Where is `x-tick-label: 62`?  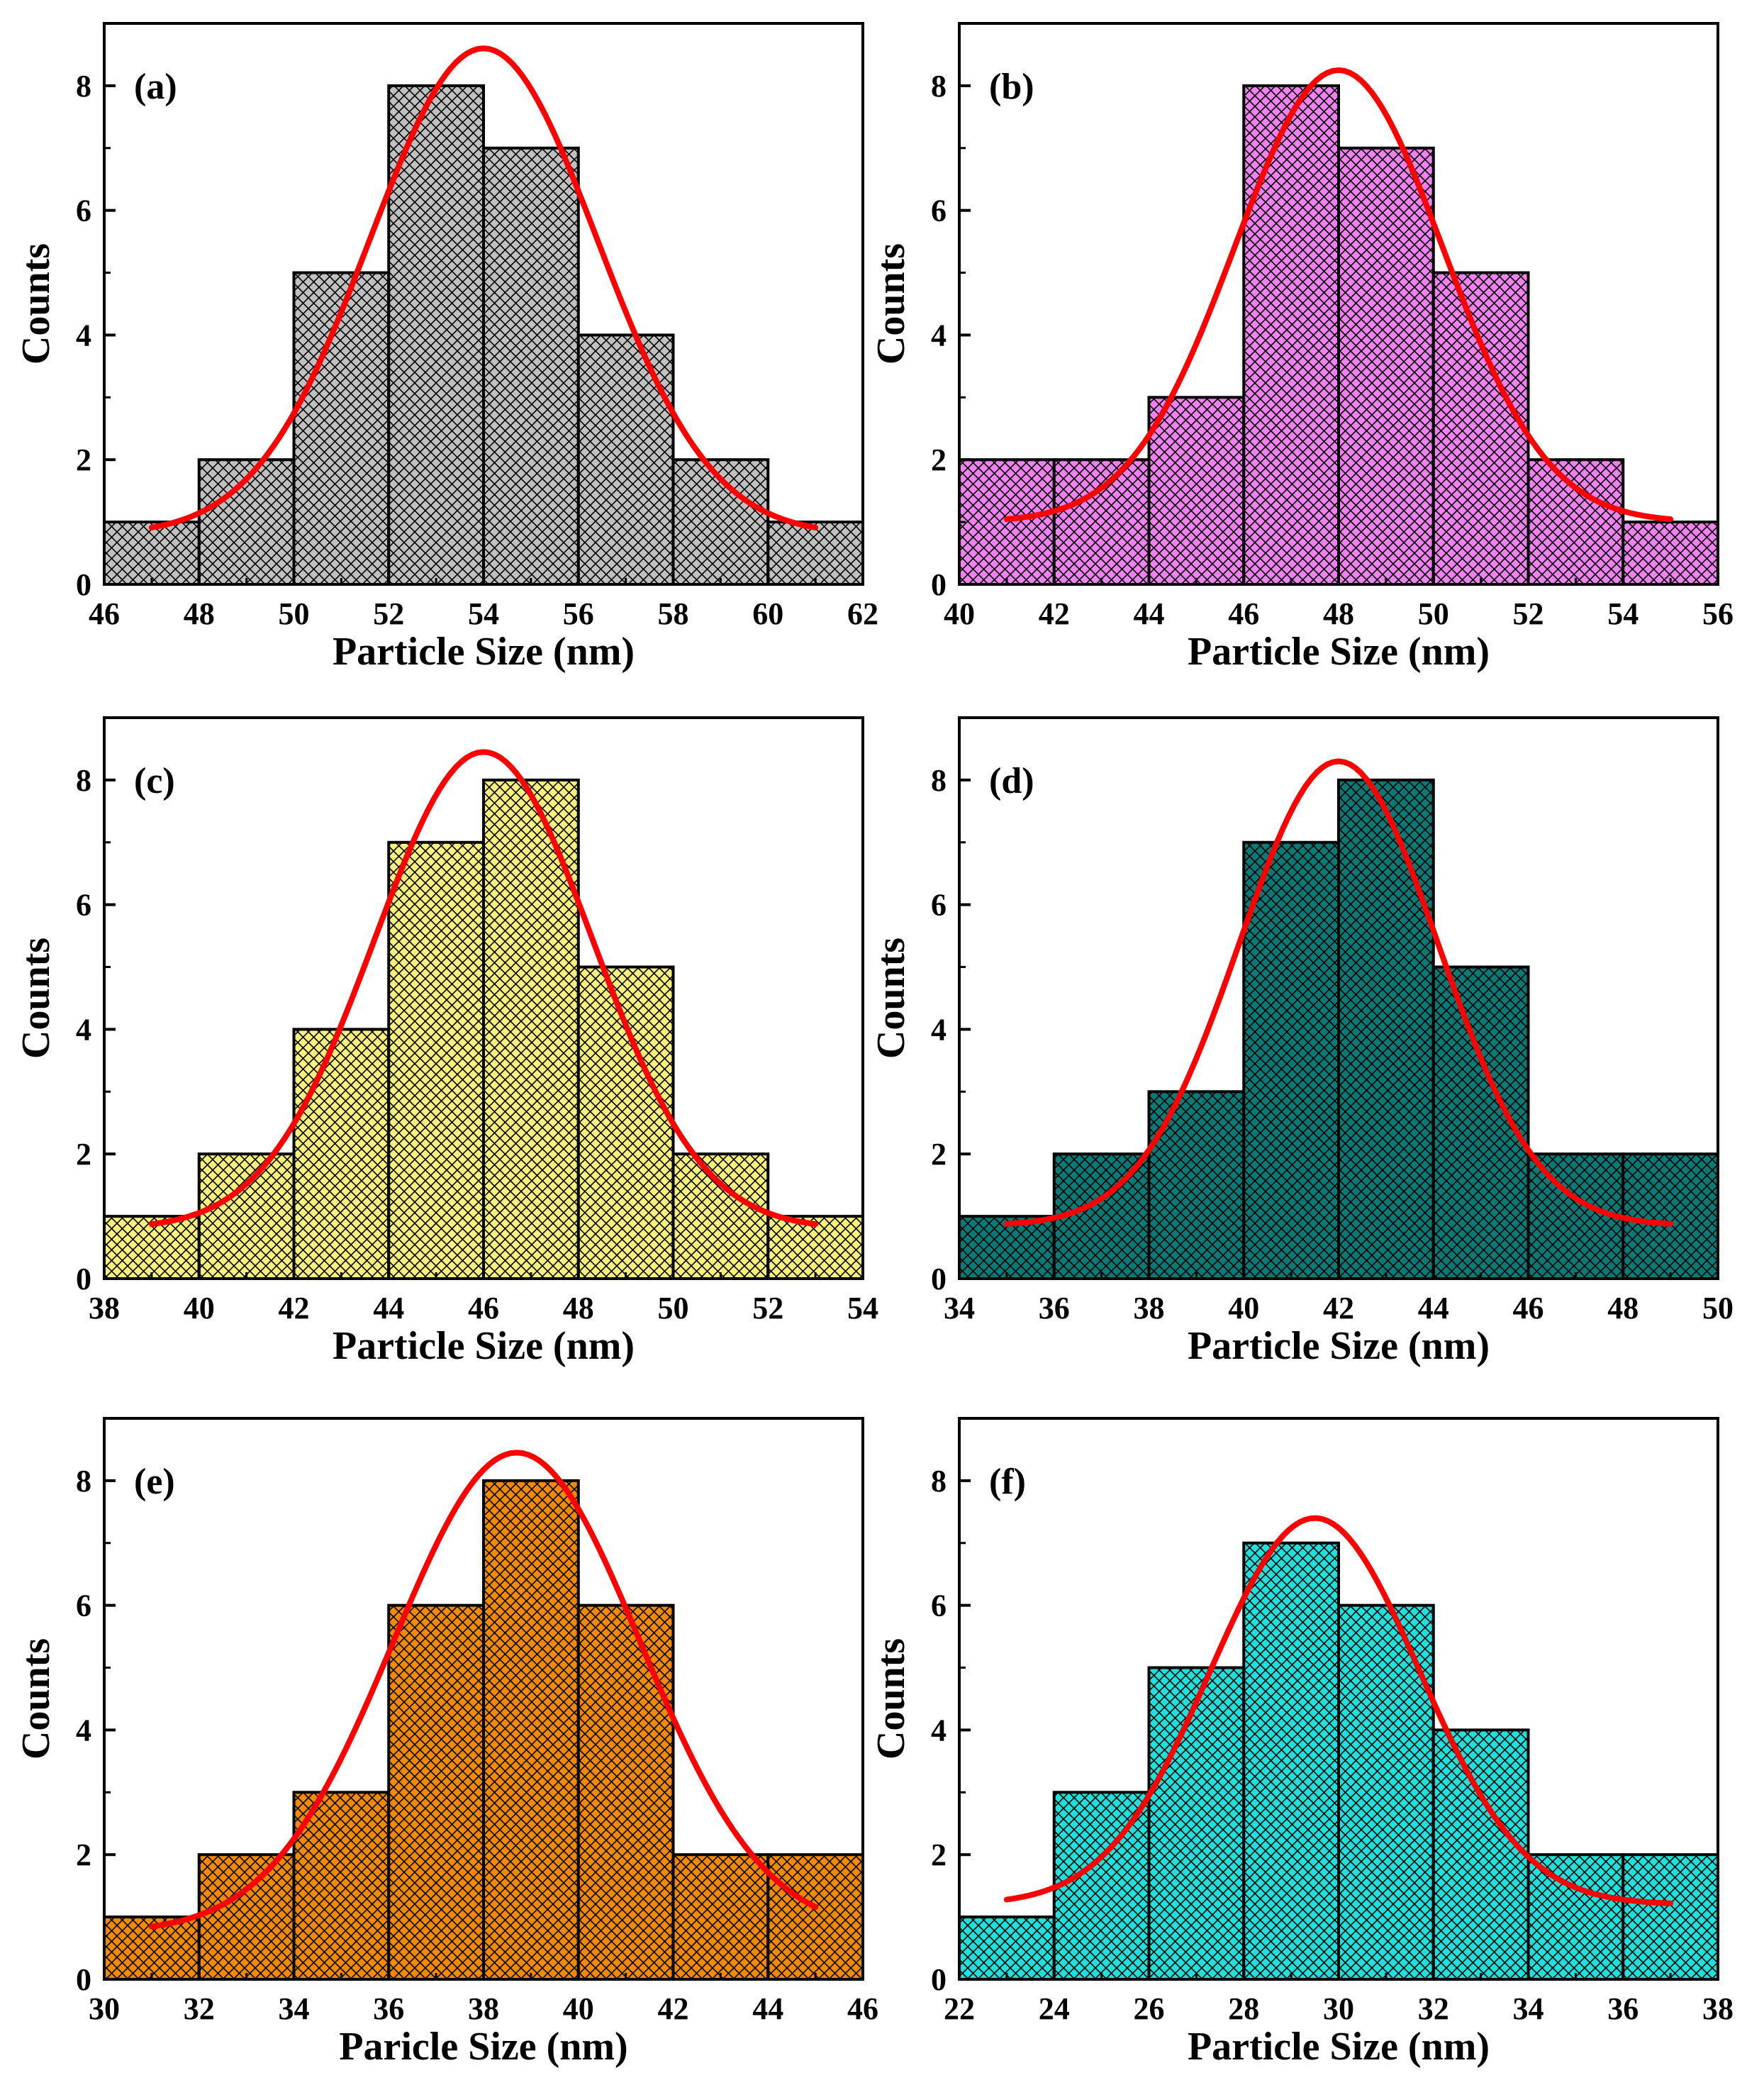
x-tick-label: 62 is located at coordinates (862, 613).